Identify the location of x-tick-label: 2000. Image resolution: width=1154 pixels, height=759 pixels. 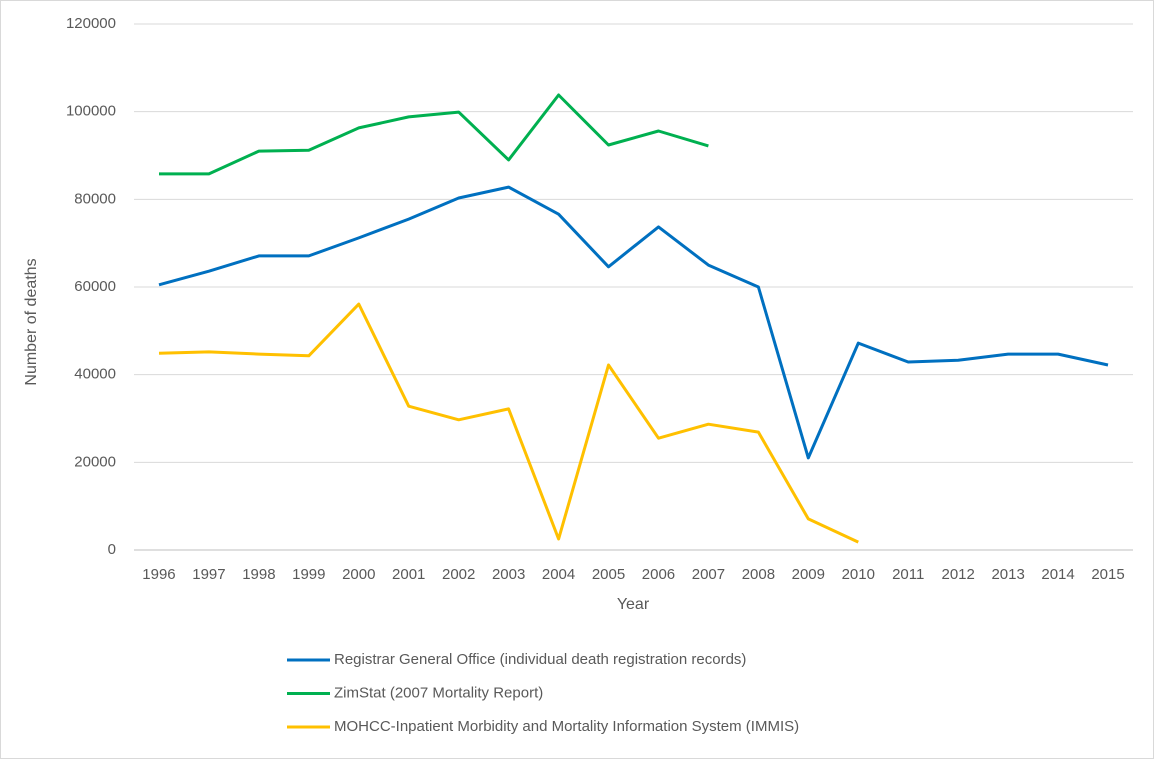
(358, 574).